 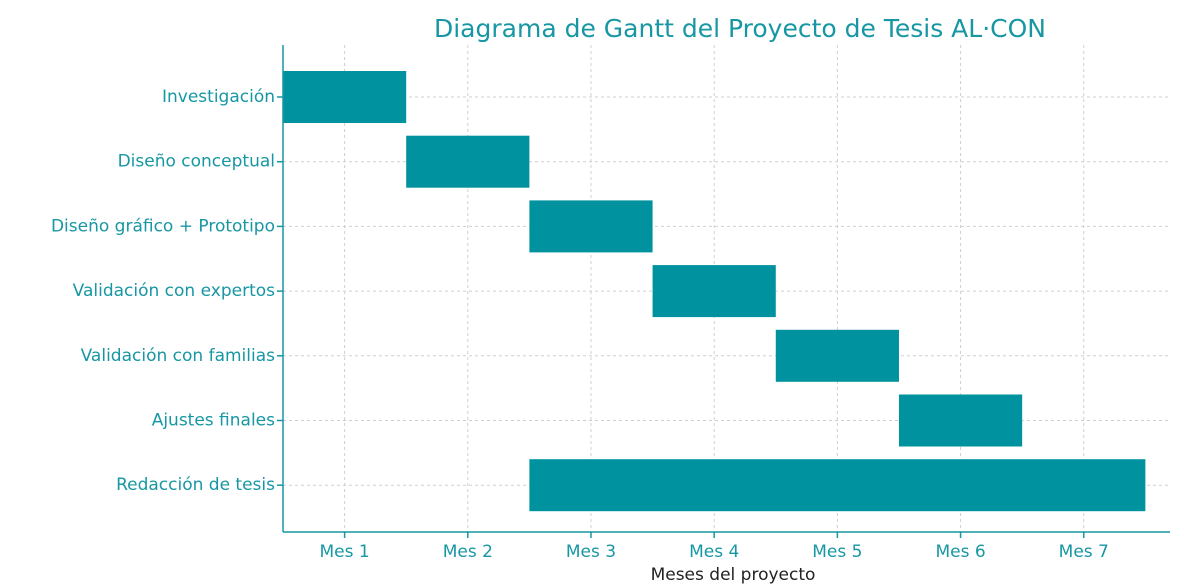 What do you see at coordinates (196, 162) in the screenshot?
I see `y-tick-label: Diseño conceptual` at bounding box center [196, 162].